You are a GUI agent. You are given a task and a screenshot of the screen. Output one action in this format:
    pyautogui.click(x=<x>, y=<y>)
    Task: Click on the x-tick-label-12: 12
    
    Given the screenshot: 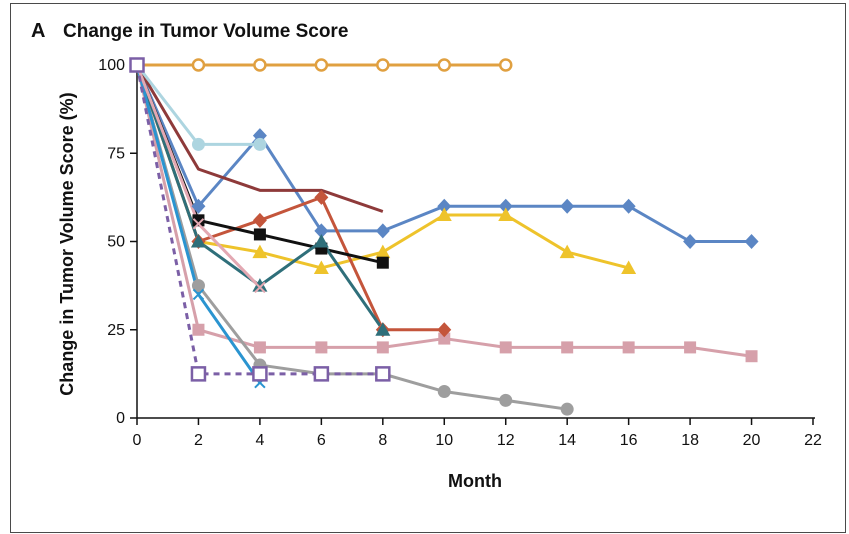 What is the action you would take?
    pyautogui.click(x=506, y=440)
    